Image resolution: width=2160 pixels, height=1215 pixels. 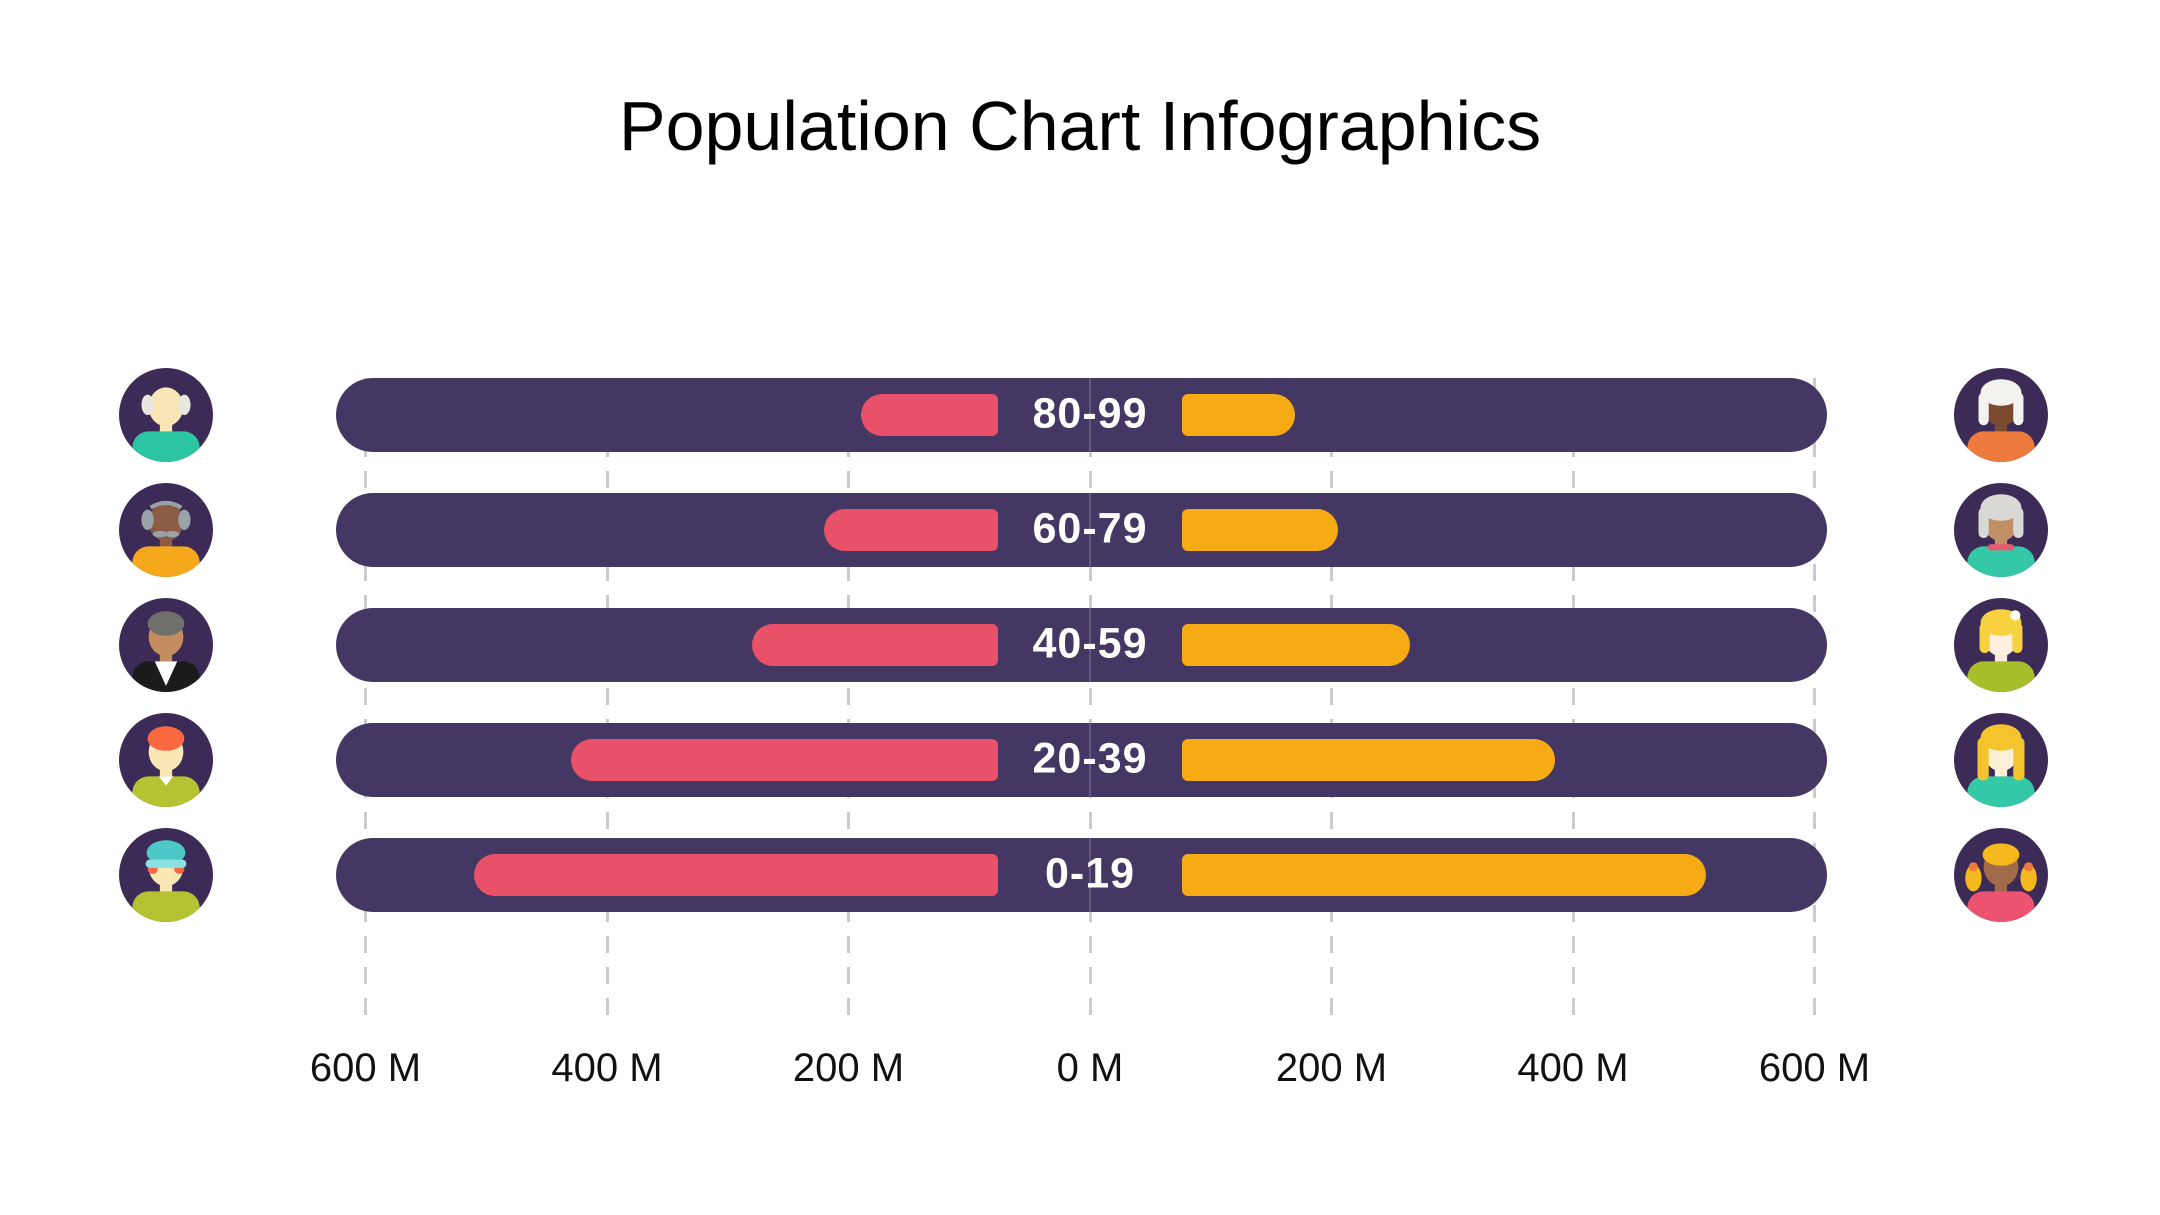 I want to click on avatar-senior-man-icon, so click(x=166, y=530).